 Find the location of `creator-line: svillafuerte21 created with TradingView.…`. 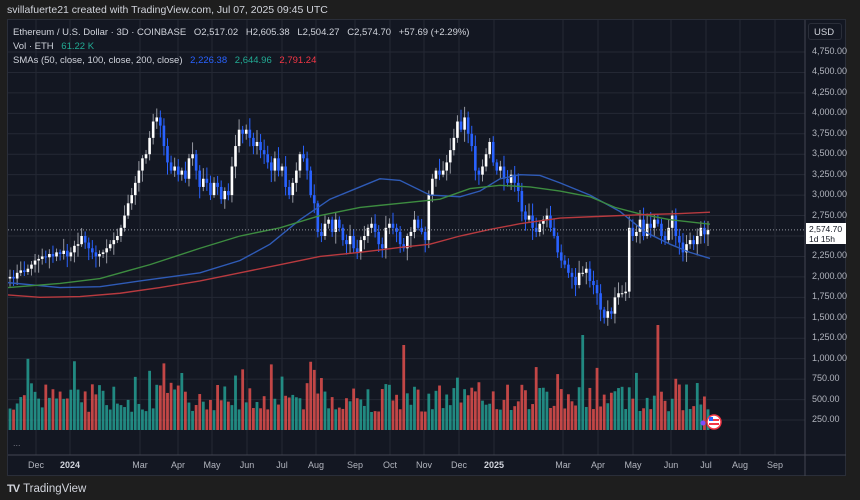

creator-line: svillafuerte21 created with TradingView.… is located at coordinates (167, 10).